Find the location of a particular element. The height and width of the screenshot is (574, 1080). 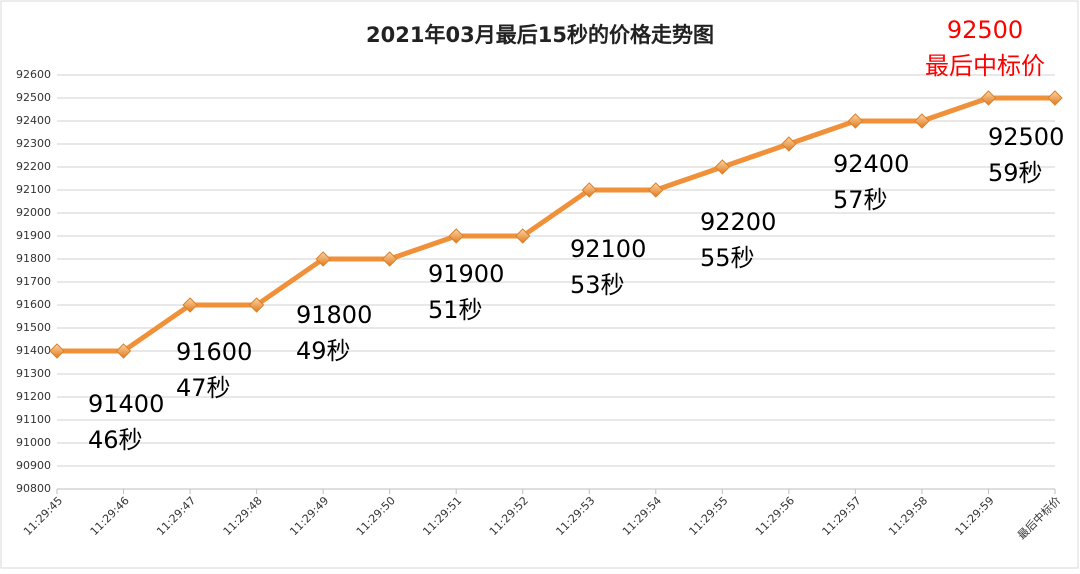

y-tick-label: 91700 is located at coordinates (33, 281).